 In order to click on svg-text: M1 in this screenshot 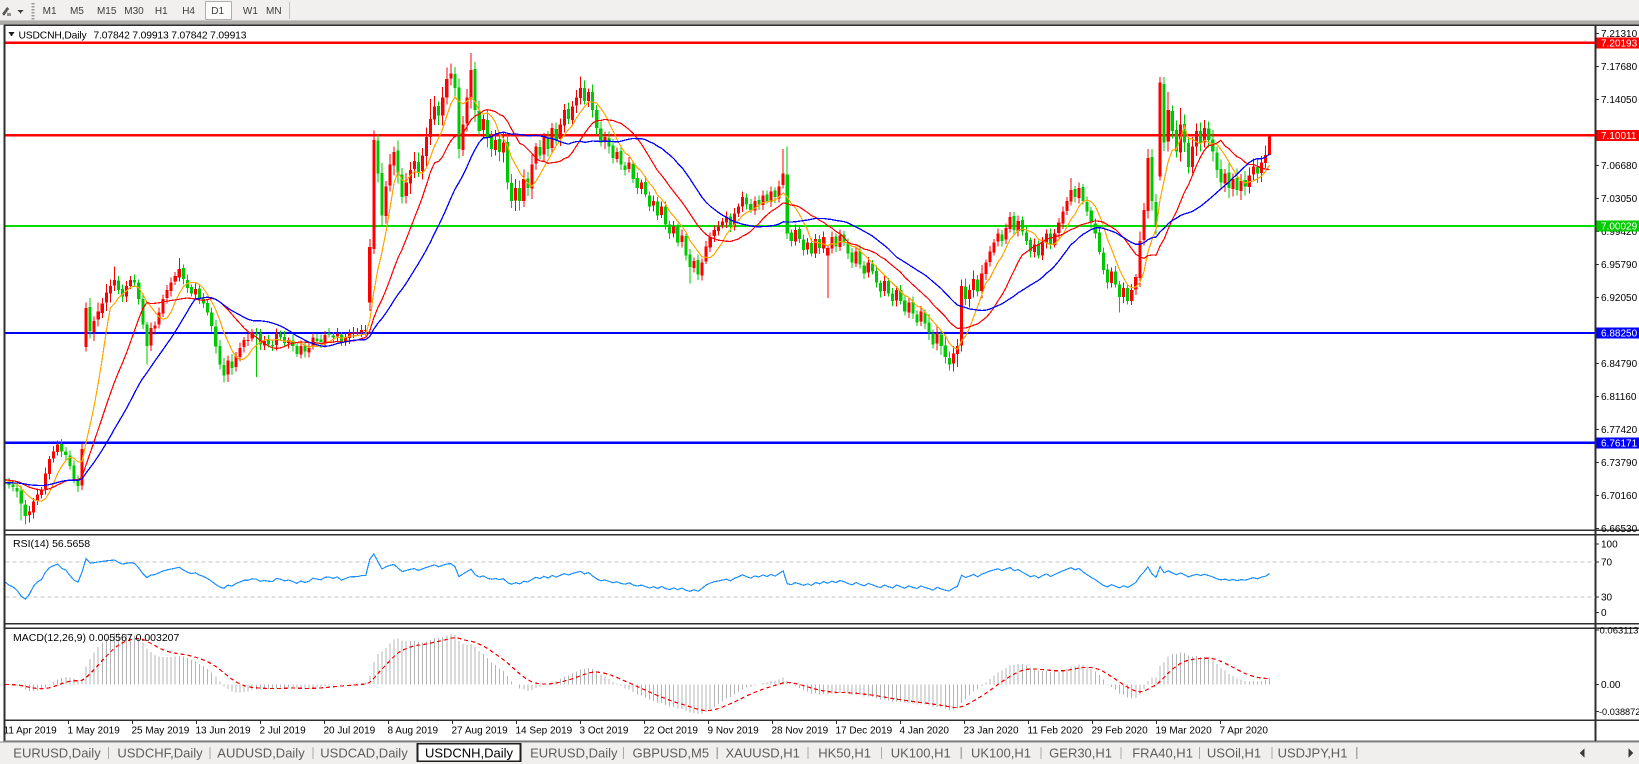, I will do `click(50, 11)`.